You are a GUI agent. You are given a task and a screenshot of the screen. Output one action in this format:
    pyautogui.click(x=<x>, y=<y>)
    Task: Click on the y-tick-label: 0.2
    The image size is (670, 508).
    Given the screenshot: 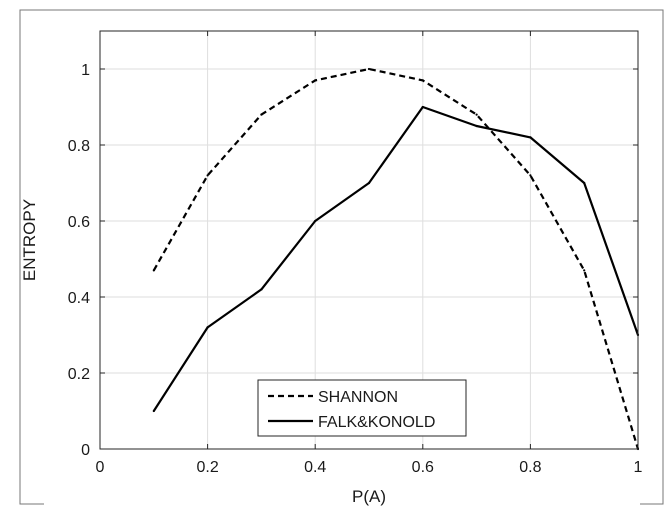 What is the action you would take?
    pyautogui.click(x=79, y=374)
    